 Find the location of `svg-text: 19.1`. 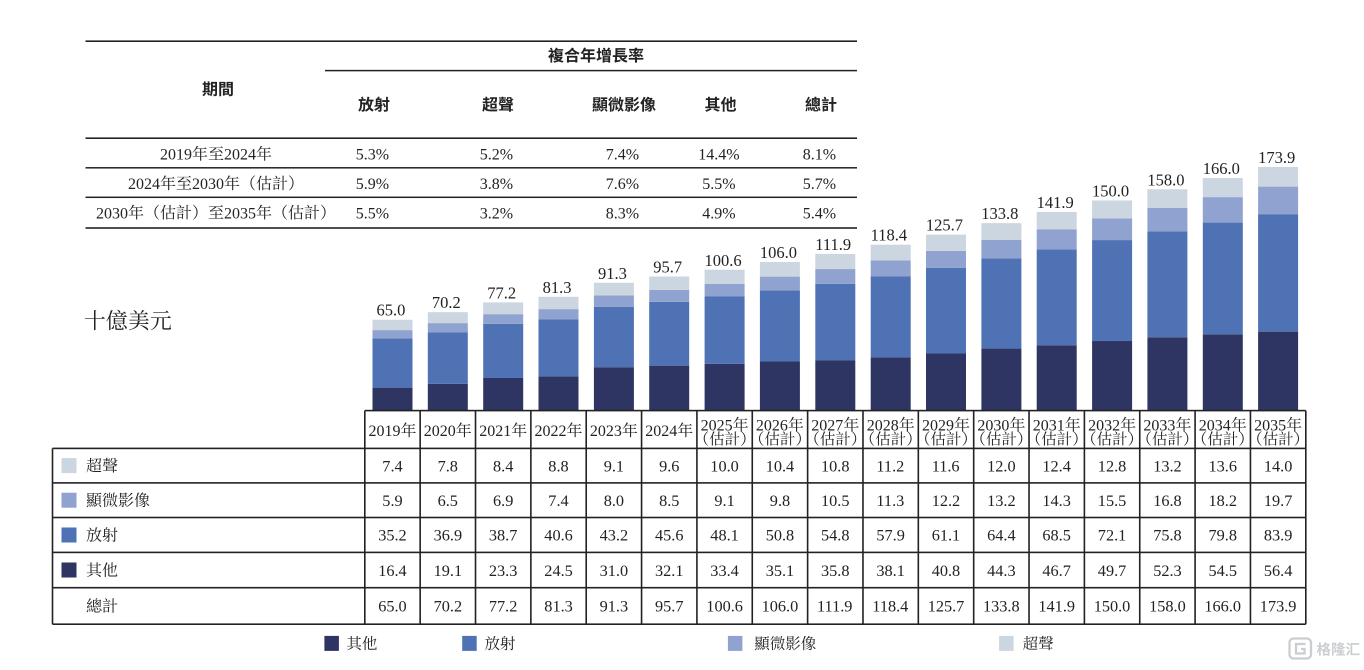

svg-text: 19.1 is located at coordinates (448, 570).